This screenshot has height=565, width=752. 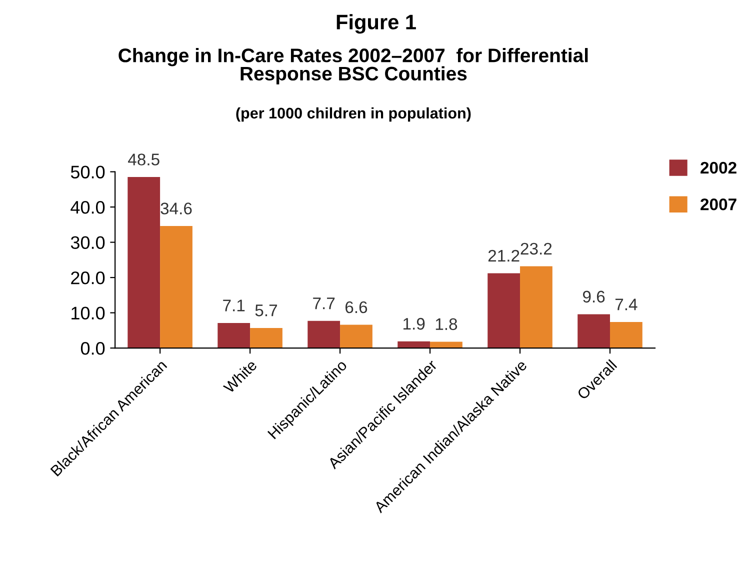 What do you see at coordinates (88, 277) in the screenshot?
I see `y-tick-label: 20.0` at bounding box center [88, 277].